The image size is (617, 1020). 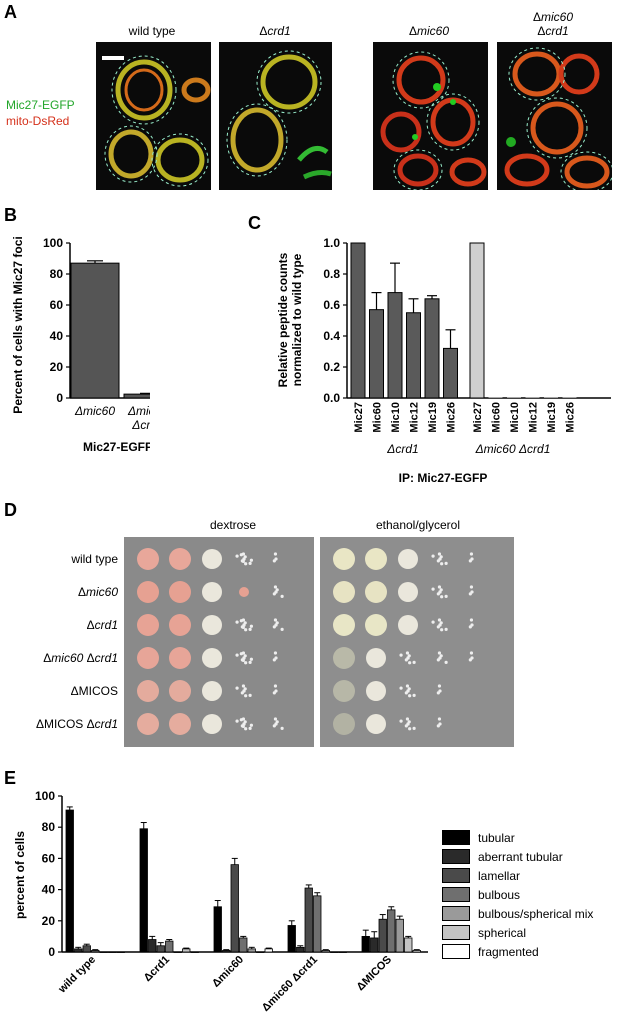 I want to click on chart-e-legend-label: lamellar, so click(x=499, y=875).